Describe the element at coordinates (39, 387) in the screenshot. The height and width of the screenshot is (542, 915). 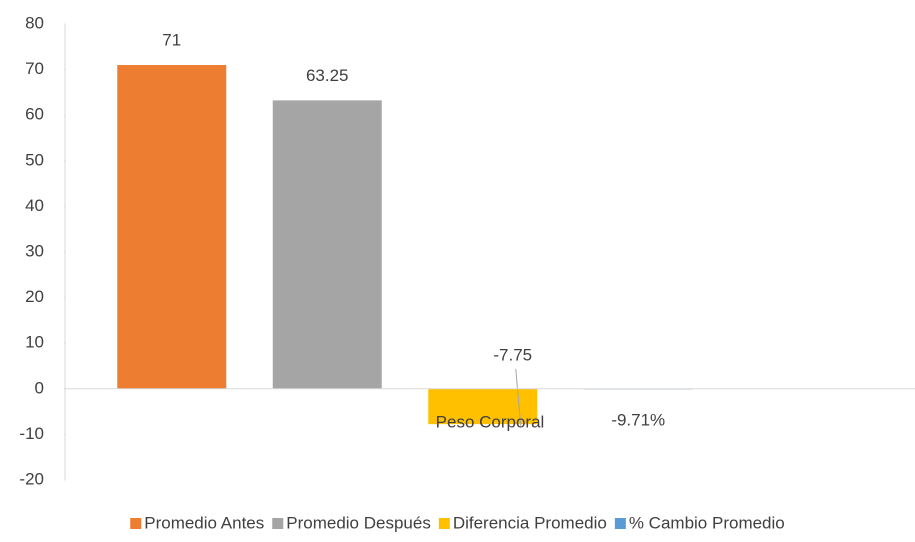
I see `y-tick-label: 0` at that location.